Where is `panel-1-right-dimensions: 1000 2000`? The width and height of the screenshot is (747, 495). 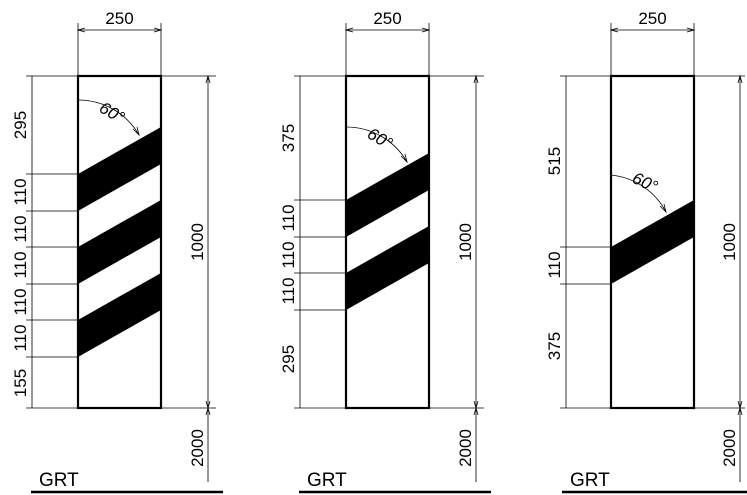
panel-1-right-dimensions: 1000 2000 is located at coordinates (188, 278).